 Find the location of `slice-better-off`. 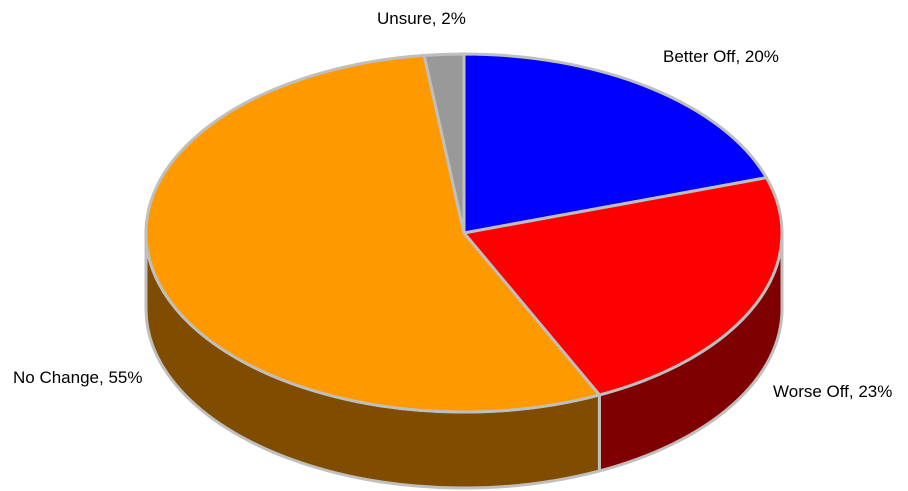

slice-better-off is located at coordinates (615, 143).